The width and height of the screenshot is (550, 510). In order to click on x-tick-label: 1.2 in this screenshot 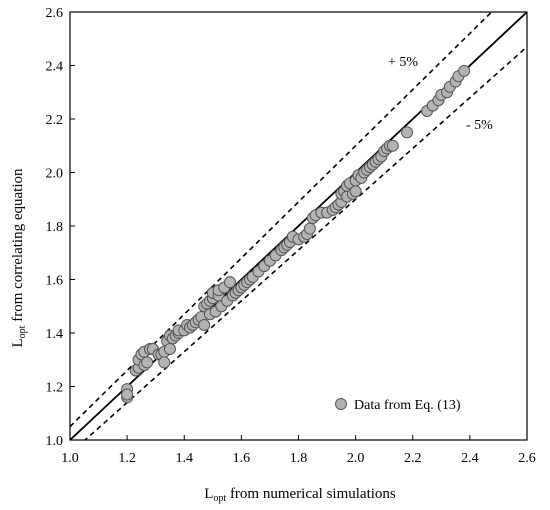, I will do `click(127, 458)`.